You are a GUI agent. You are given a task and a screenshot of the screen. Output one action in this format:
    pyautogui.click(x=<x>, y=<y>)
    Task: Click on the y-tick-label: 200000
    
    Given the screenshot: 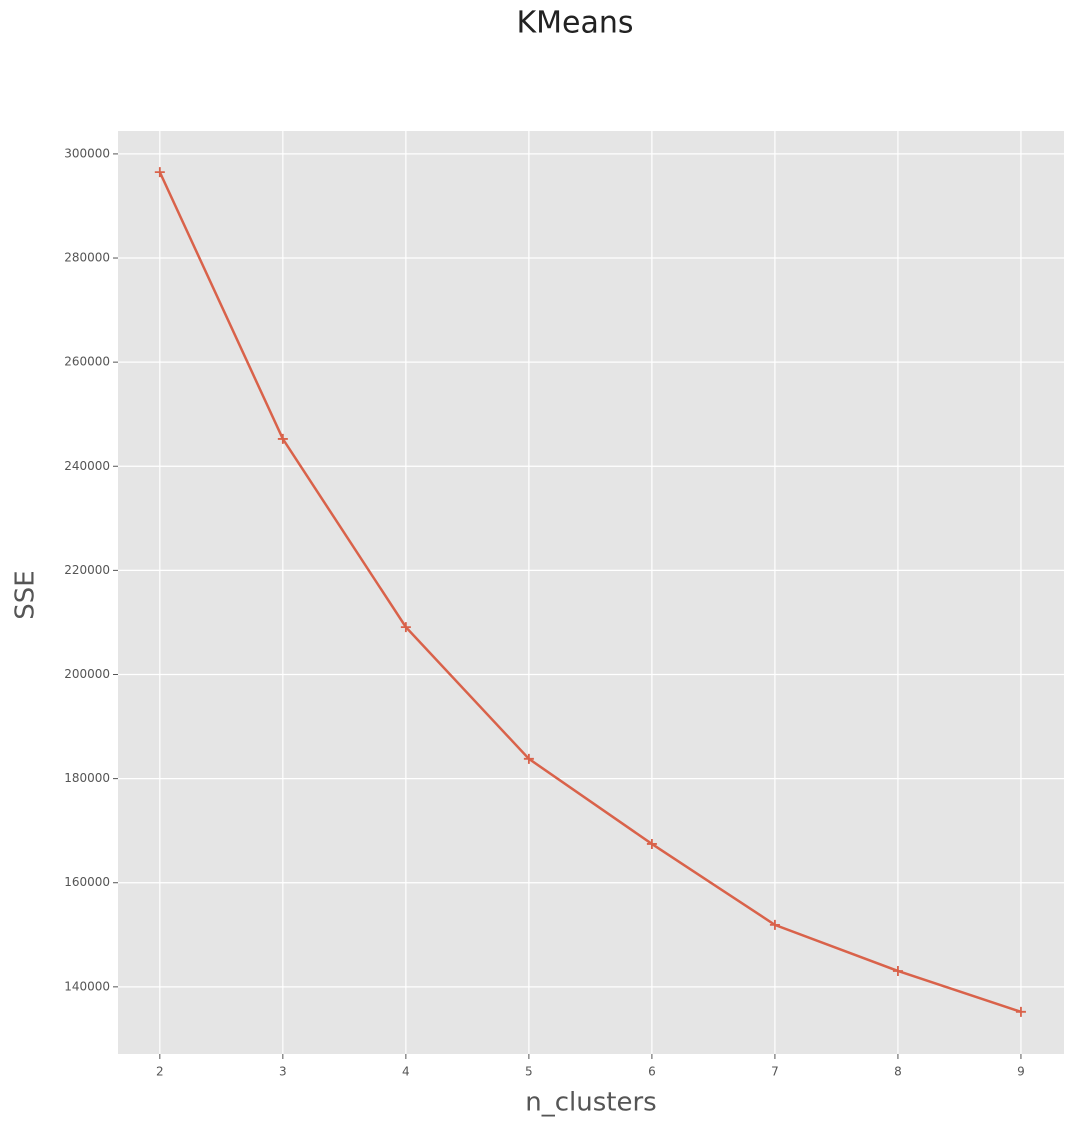 What is the action you would take?
    pyautogui.click(x=87, y=674)
    